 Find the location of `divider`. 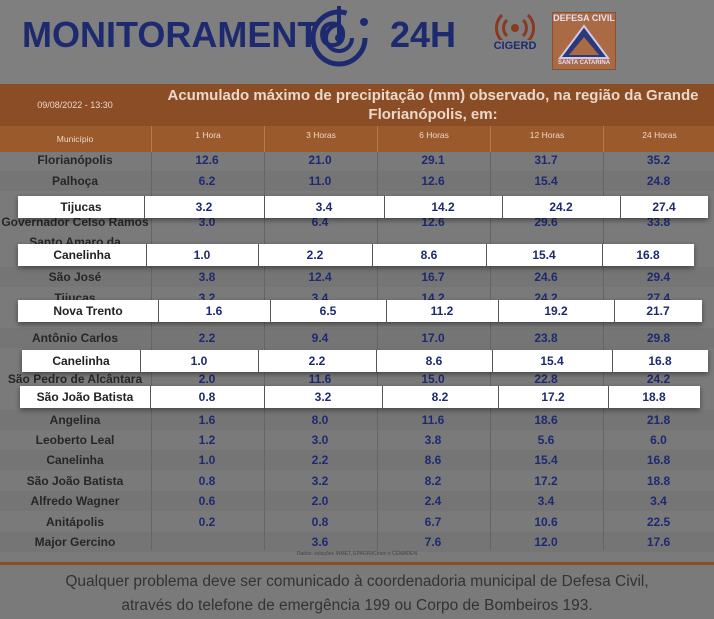

divider is located at coordinates (357, 563).